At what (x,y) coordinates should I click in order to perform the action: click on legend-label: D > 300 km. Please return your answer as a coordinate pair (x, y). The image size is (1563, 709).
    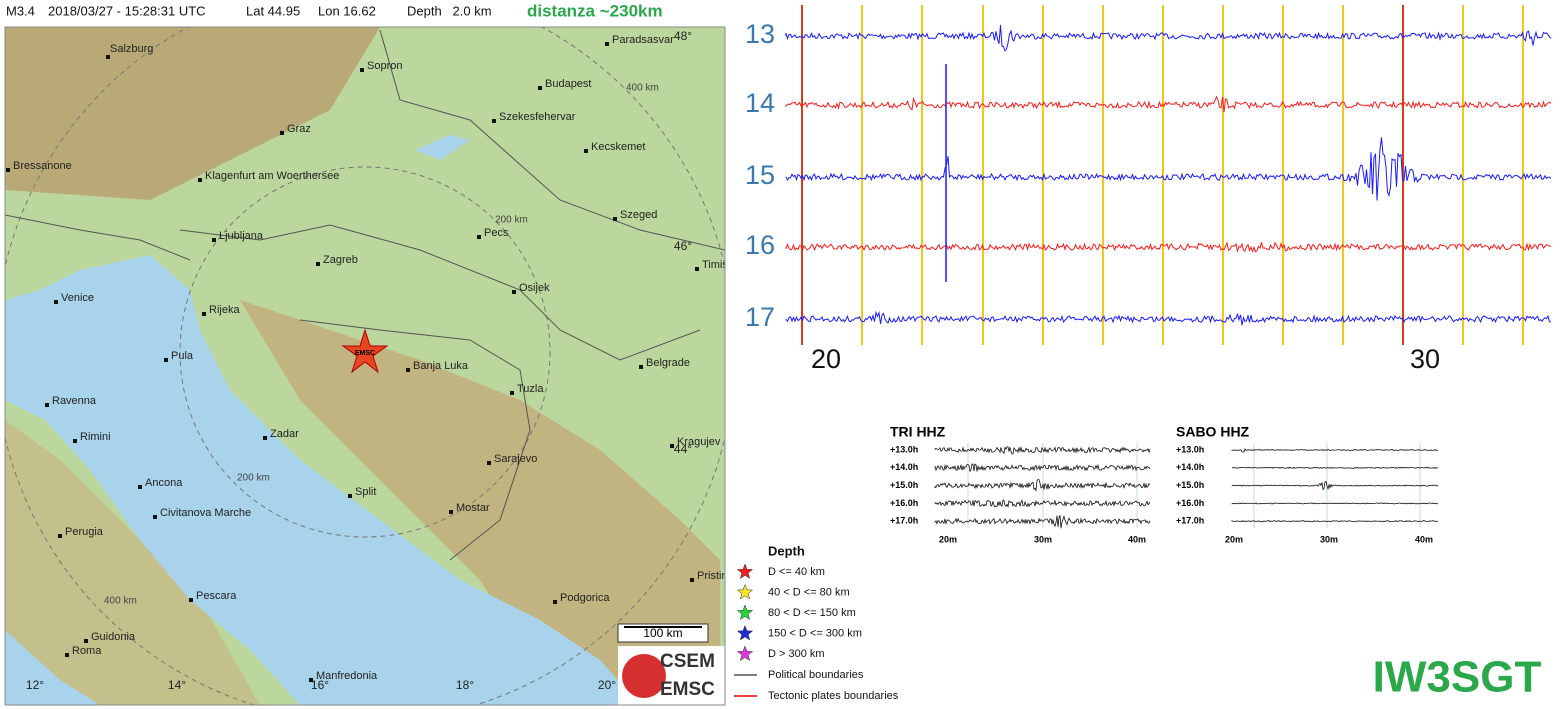
    Looking at the image, I should click on (796, 654).